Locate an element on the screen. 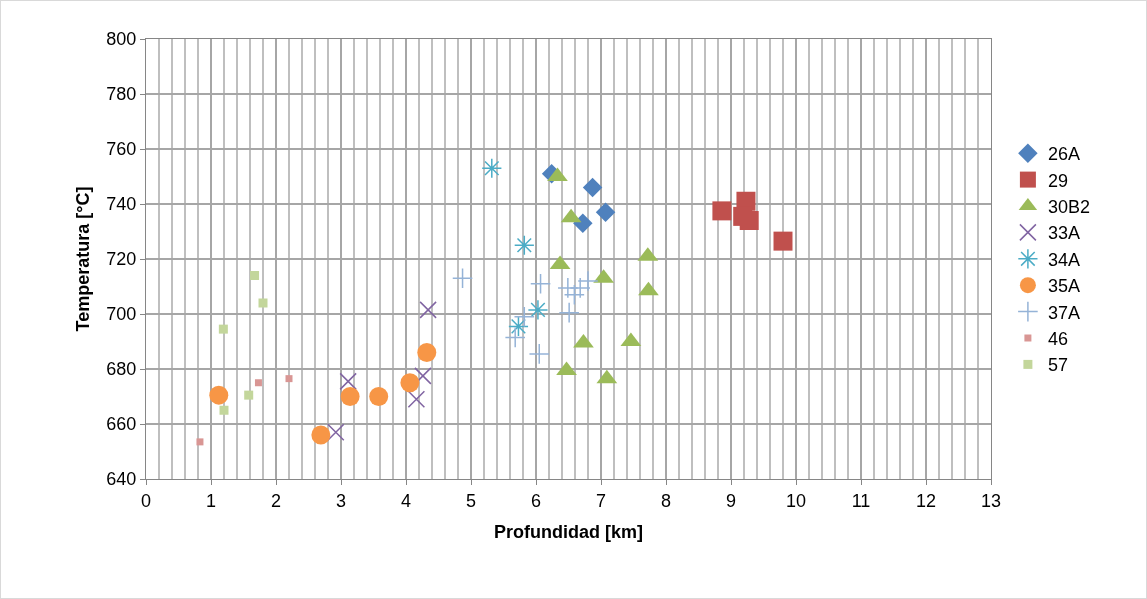 This screenshot has width=1147, height=599. y-tick-label: 680 is located at coordinates (121, 369).